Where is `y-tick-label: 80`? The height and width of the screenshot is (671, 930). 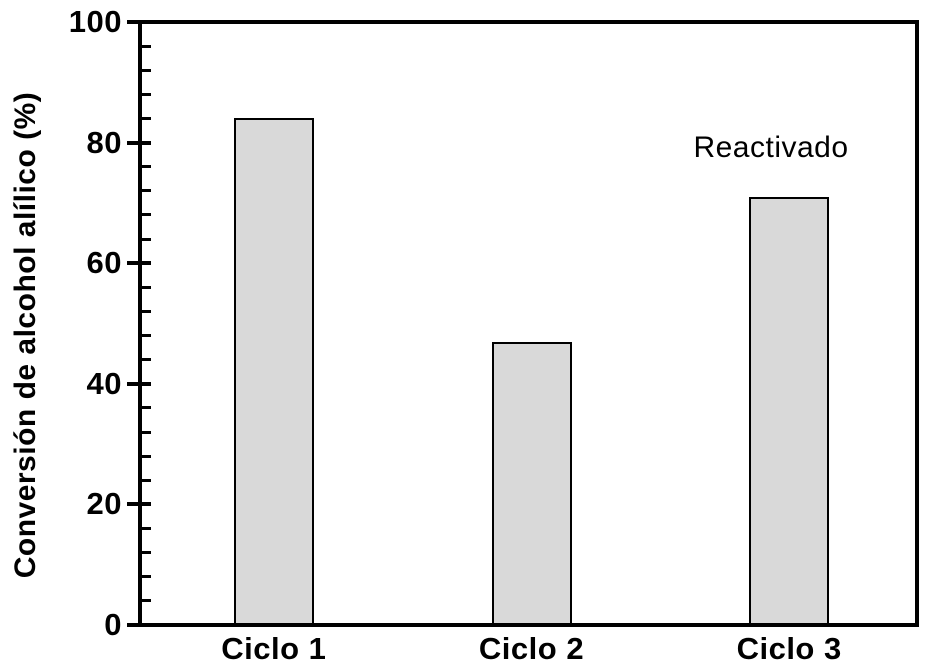 y-tick-label: 80 is located at coordinates (104, 142).